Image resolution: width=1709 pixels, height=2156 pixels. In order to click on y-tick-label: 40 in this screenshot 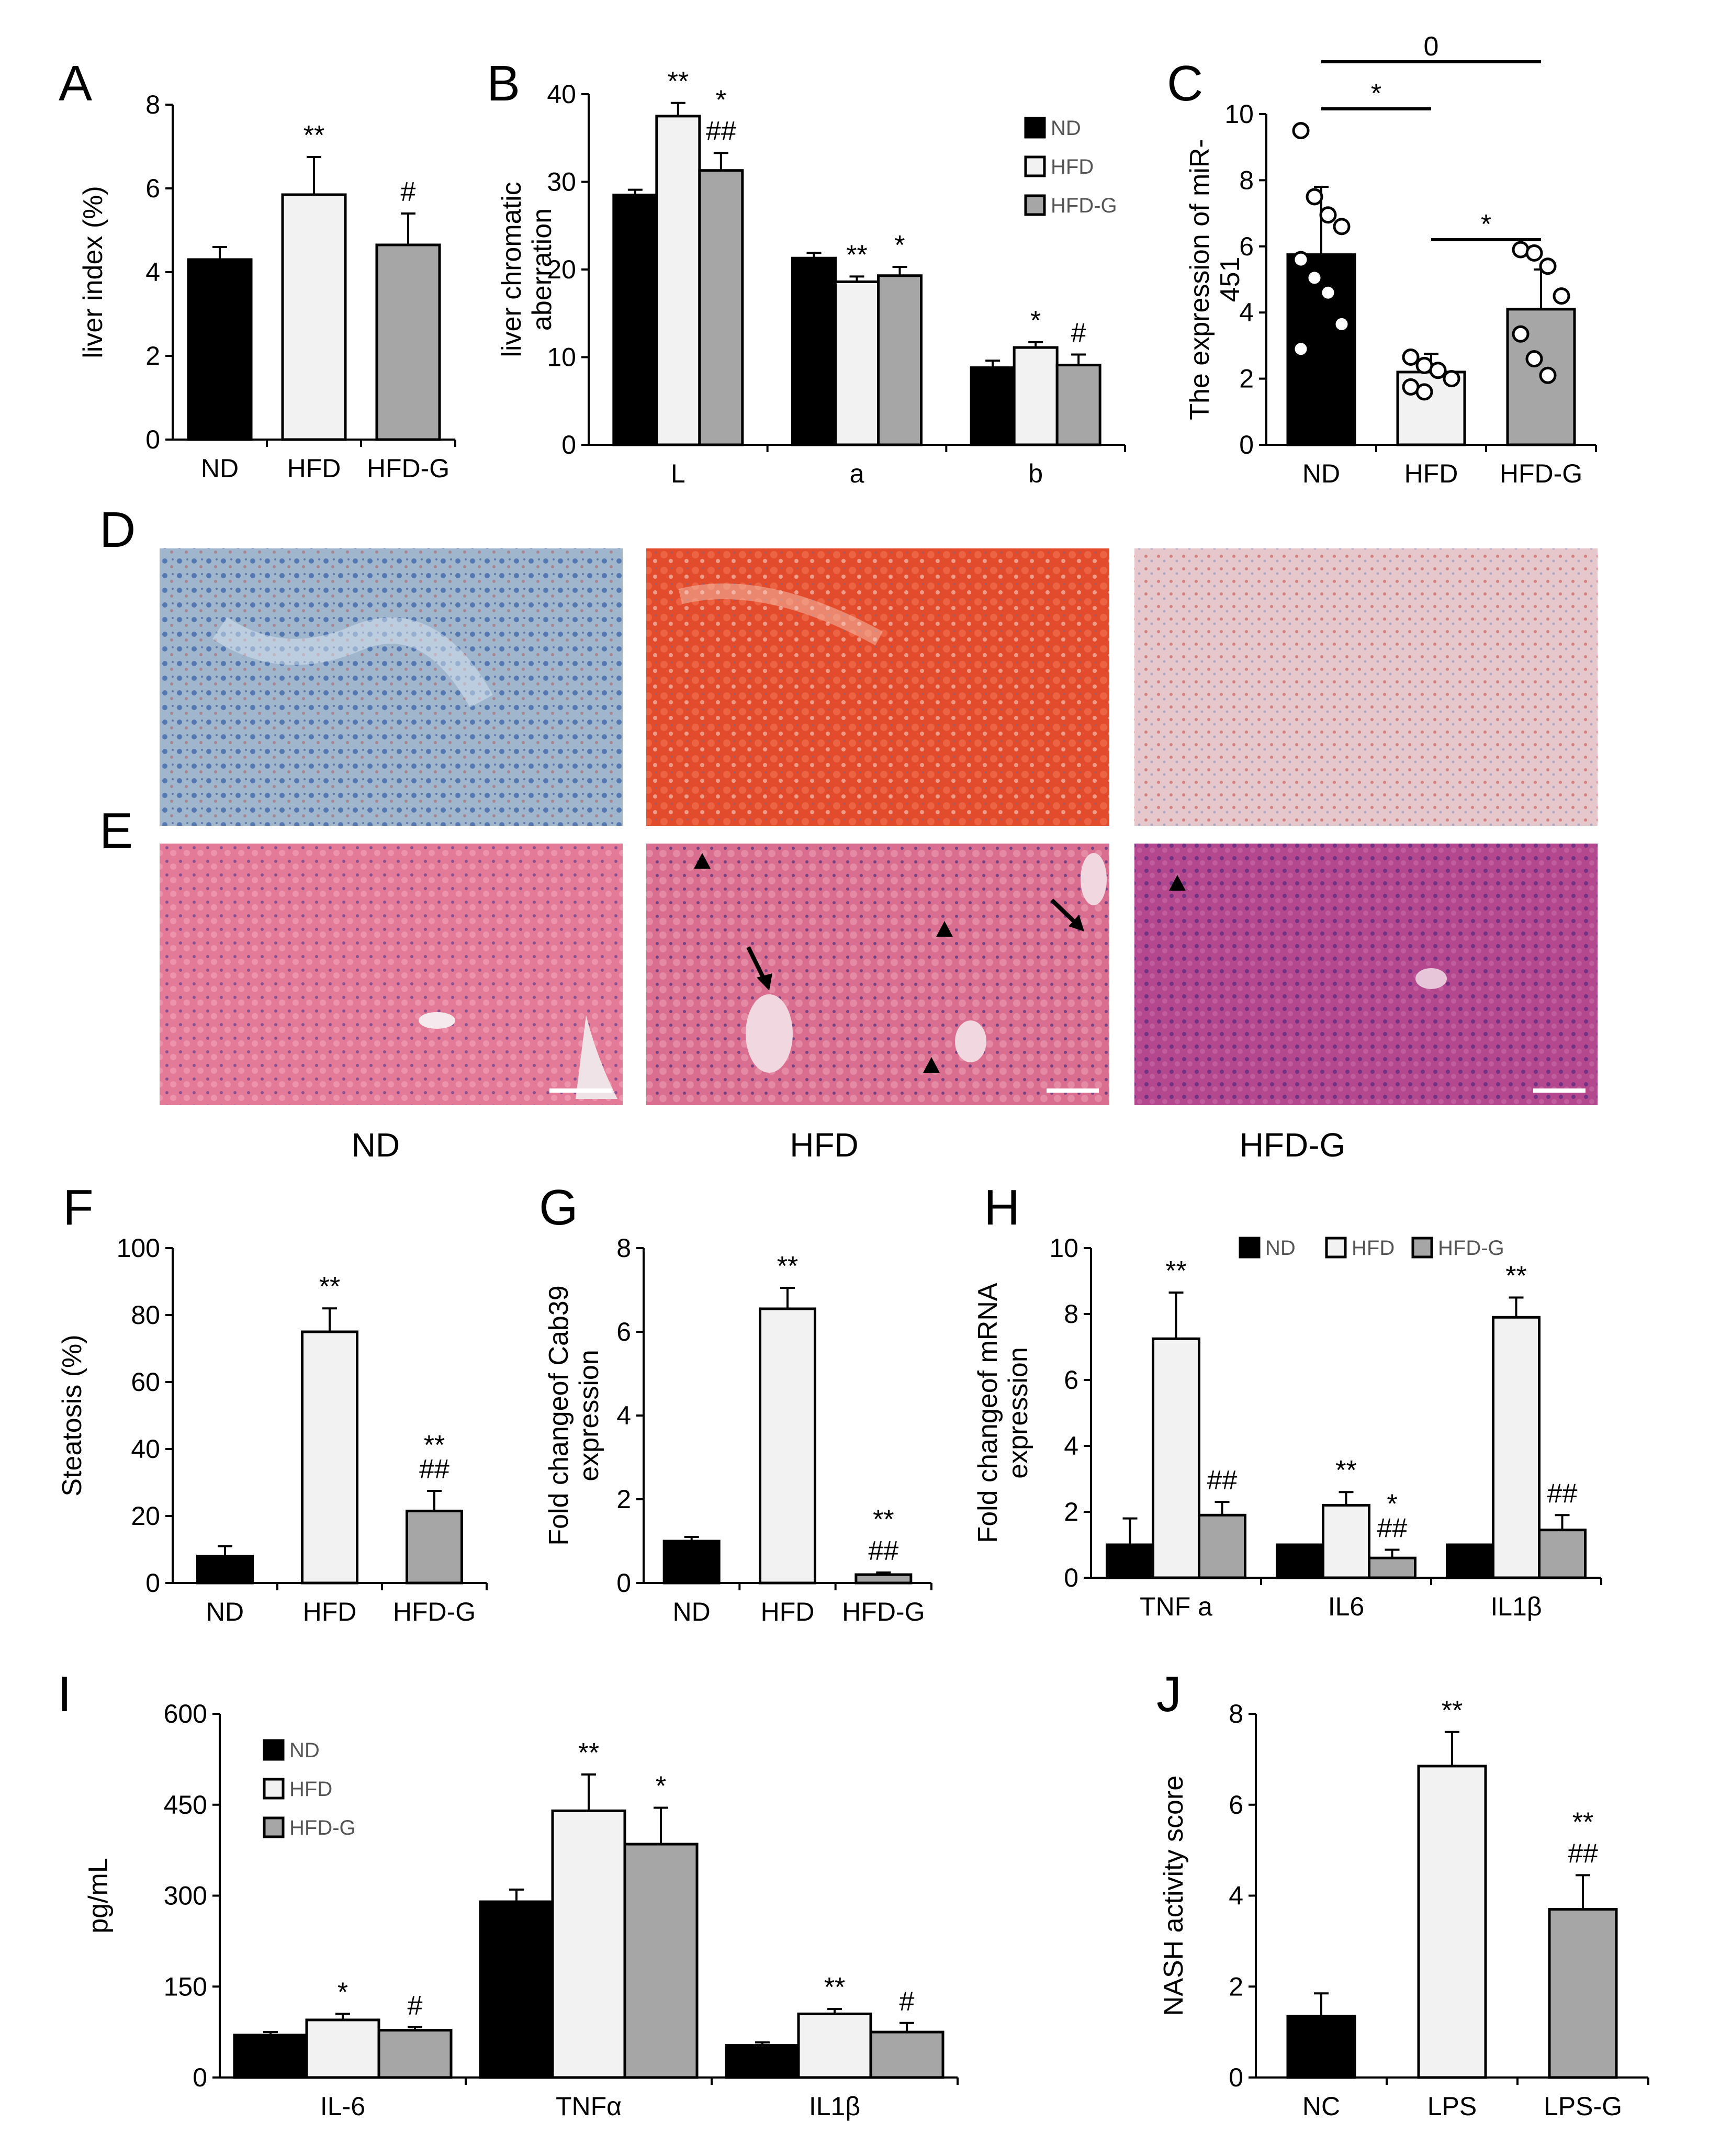, I will do `click(561, 94)`.